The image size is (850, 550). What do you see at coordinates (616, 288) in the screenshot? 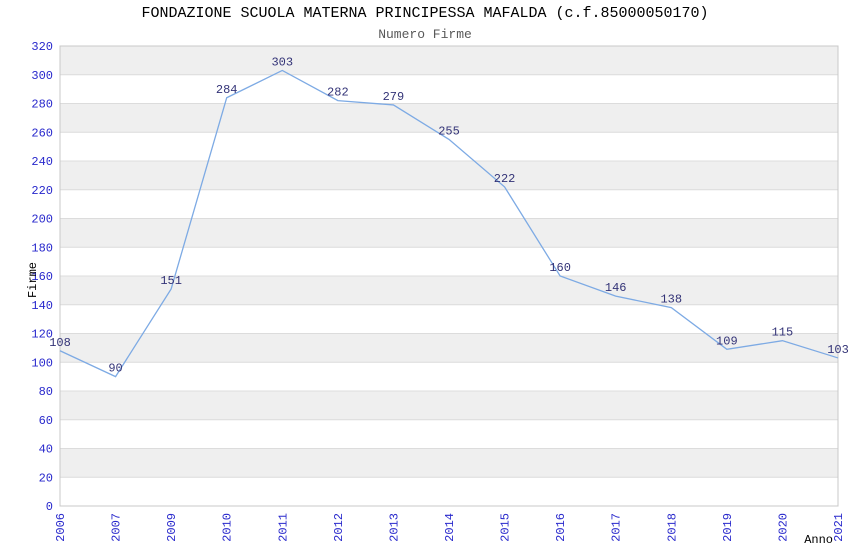
I see `data-label: 146` at bounding box center [616, 288].